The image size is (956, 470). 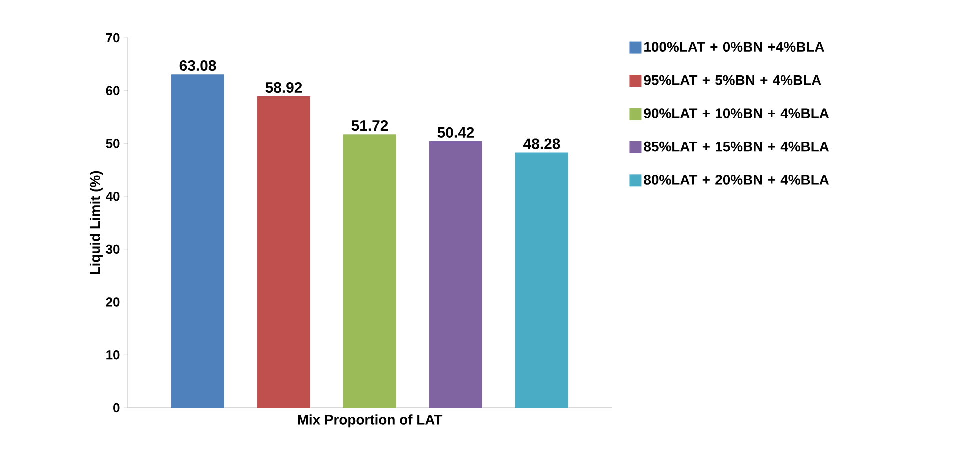 I want to click on y-tick-label: 10, so click(x=113, y=355).